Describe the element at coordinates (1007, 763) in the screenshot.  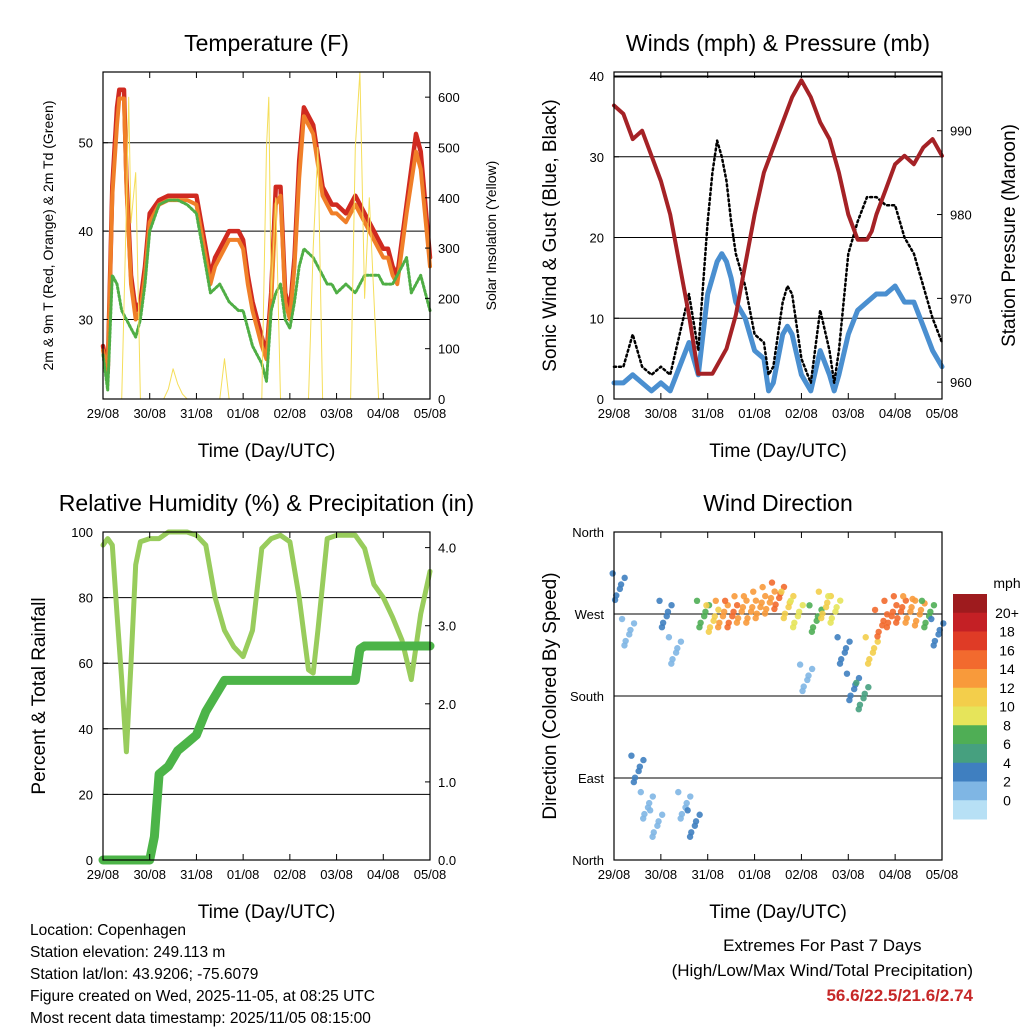
I see `colorbar-label: 4` at that location.